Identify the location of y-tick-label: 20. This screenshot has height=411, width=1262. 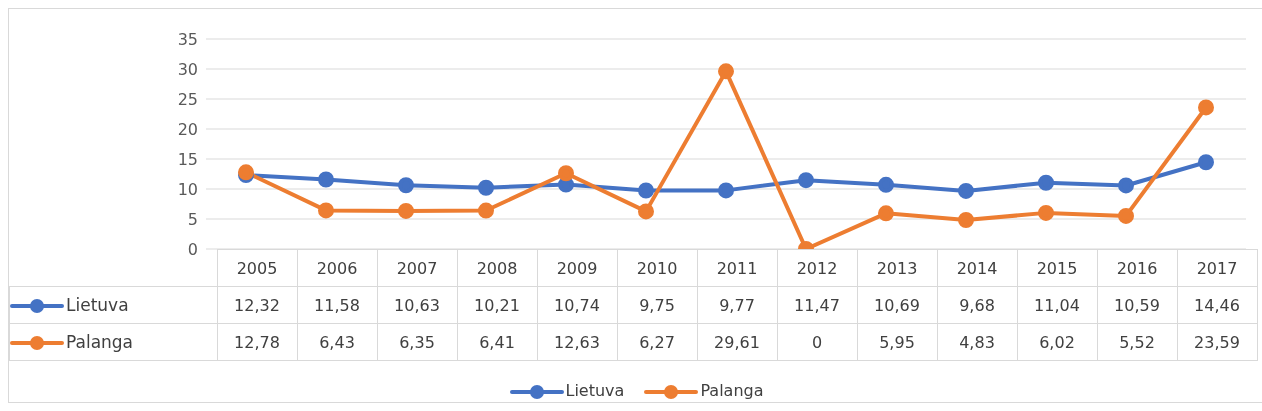
(187, 129).